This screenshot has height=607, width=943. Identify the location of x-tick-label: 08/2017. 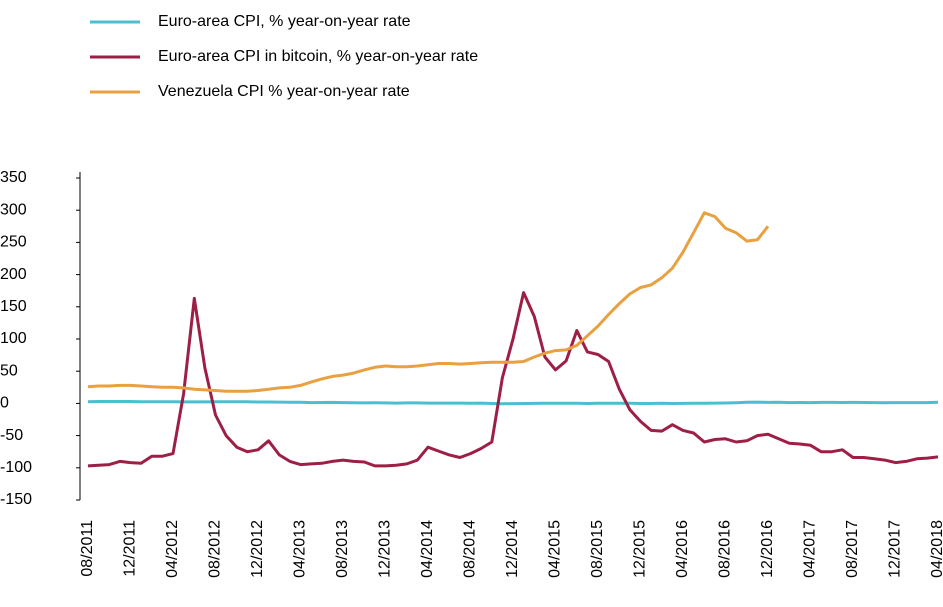
(852, 549).